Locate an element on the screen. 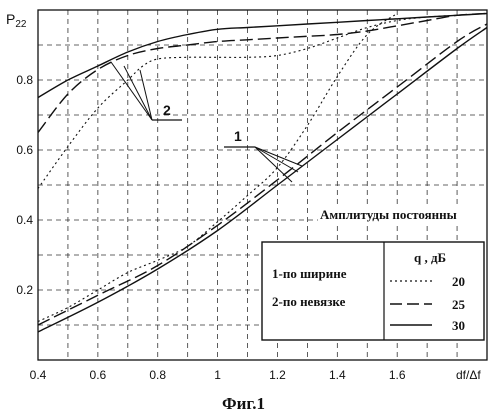  legend-value-25: 25 is located at coordinates (459, 304).